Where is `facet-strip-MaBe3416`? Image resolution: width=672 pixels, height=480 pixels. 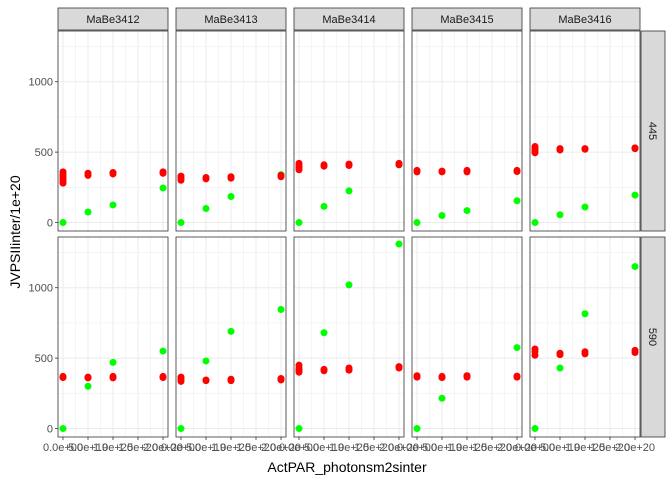 facet-strip-MaBe3416 is located at coordinates (585, 19).